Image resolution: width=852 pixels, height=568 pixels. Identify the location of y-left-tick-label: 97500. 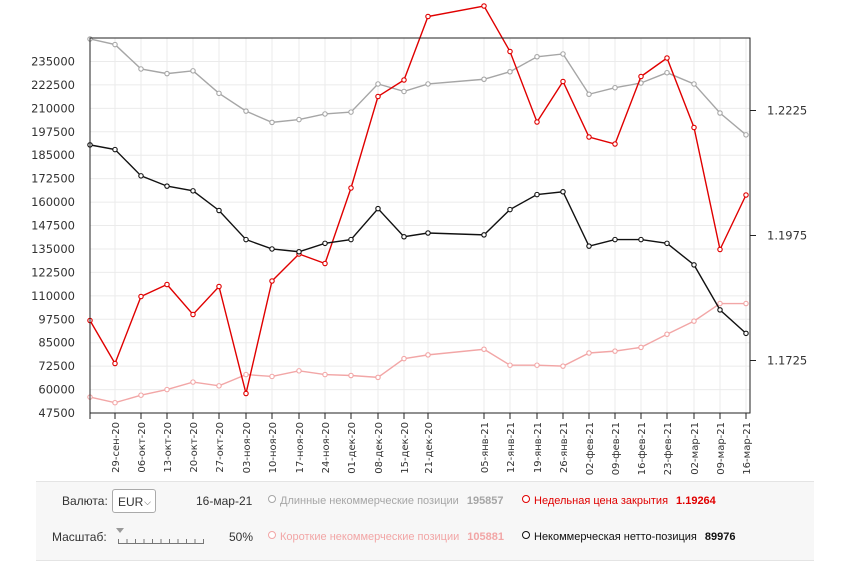
(56, 319).